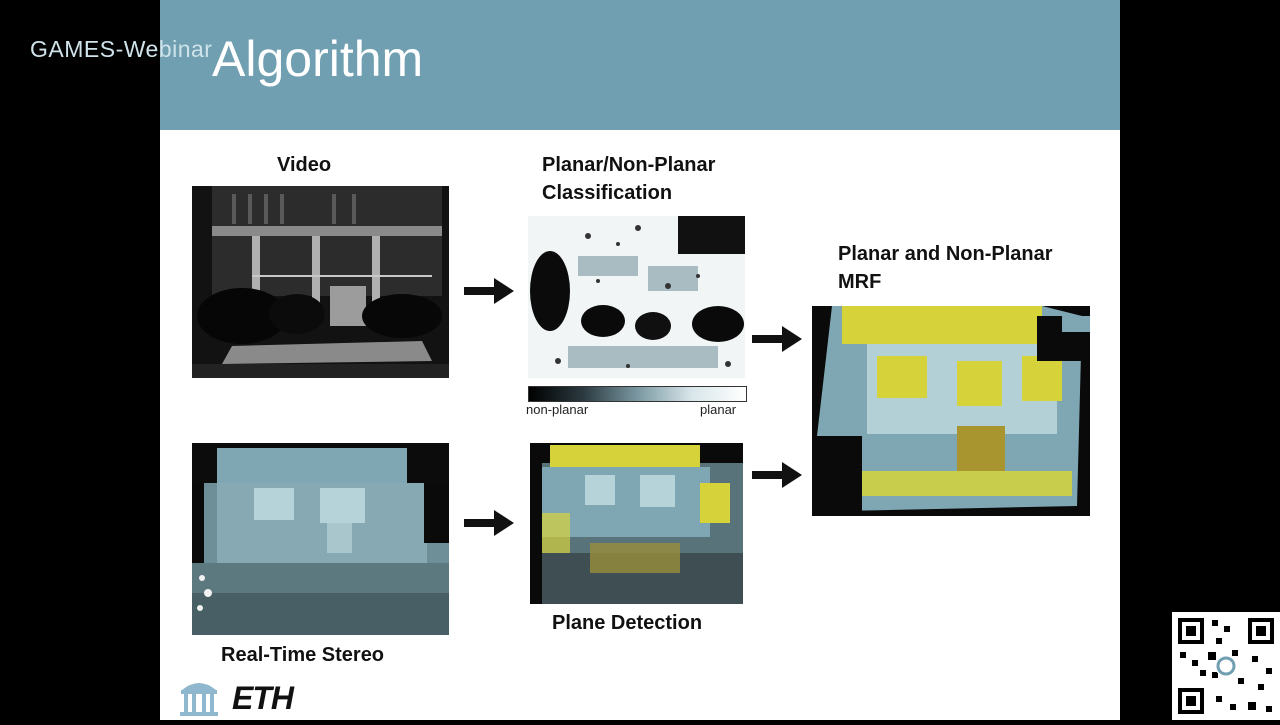 This screenshot has width=1280, height=725. Describe the element at coordinates (607, 193) in the screenshot. I see `classification-label-line2: Classification` at that location.